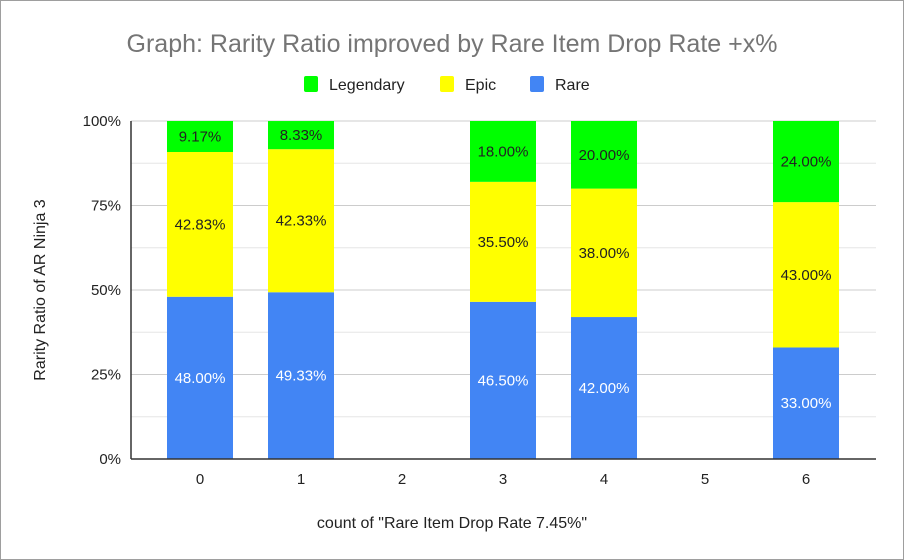  I want to click on y-tick-label: 75%, so click(106, 206).